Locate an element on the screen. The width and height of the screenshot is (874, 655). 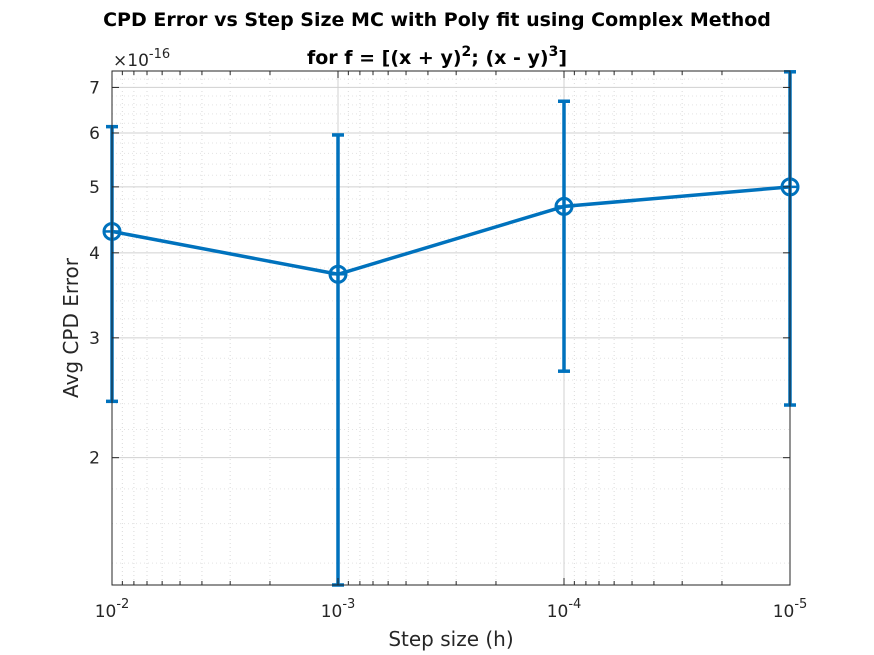
chart-title-sup1: 2 is located at coordinates (467, 52).